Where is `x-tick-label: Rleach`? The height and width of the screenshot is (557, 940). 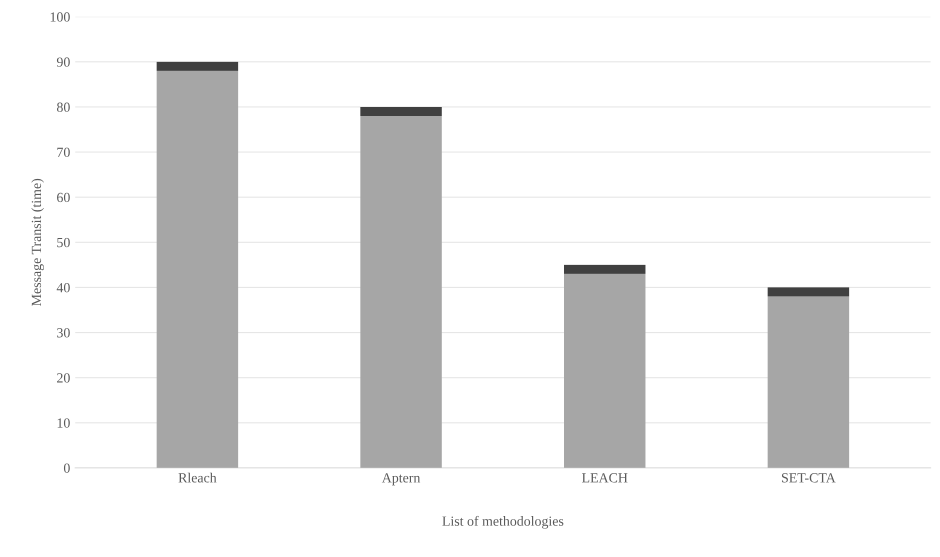 x-tick-label: Rleach is located at coordinates (197, 477).